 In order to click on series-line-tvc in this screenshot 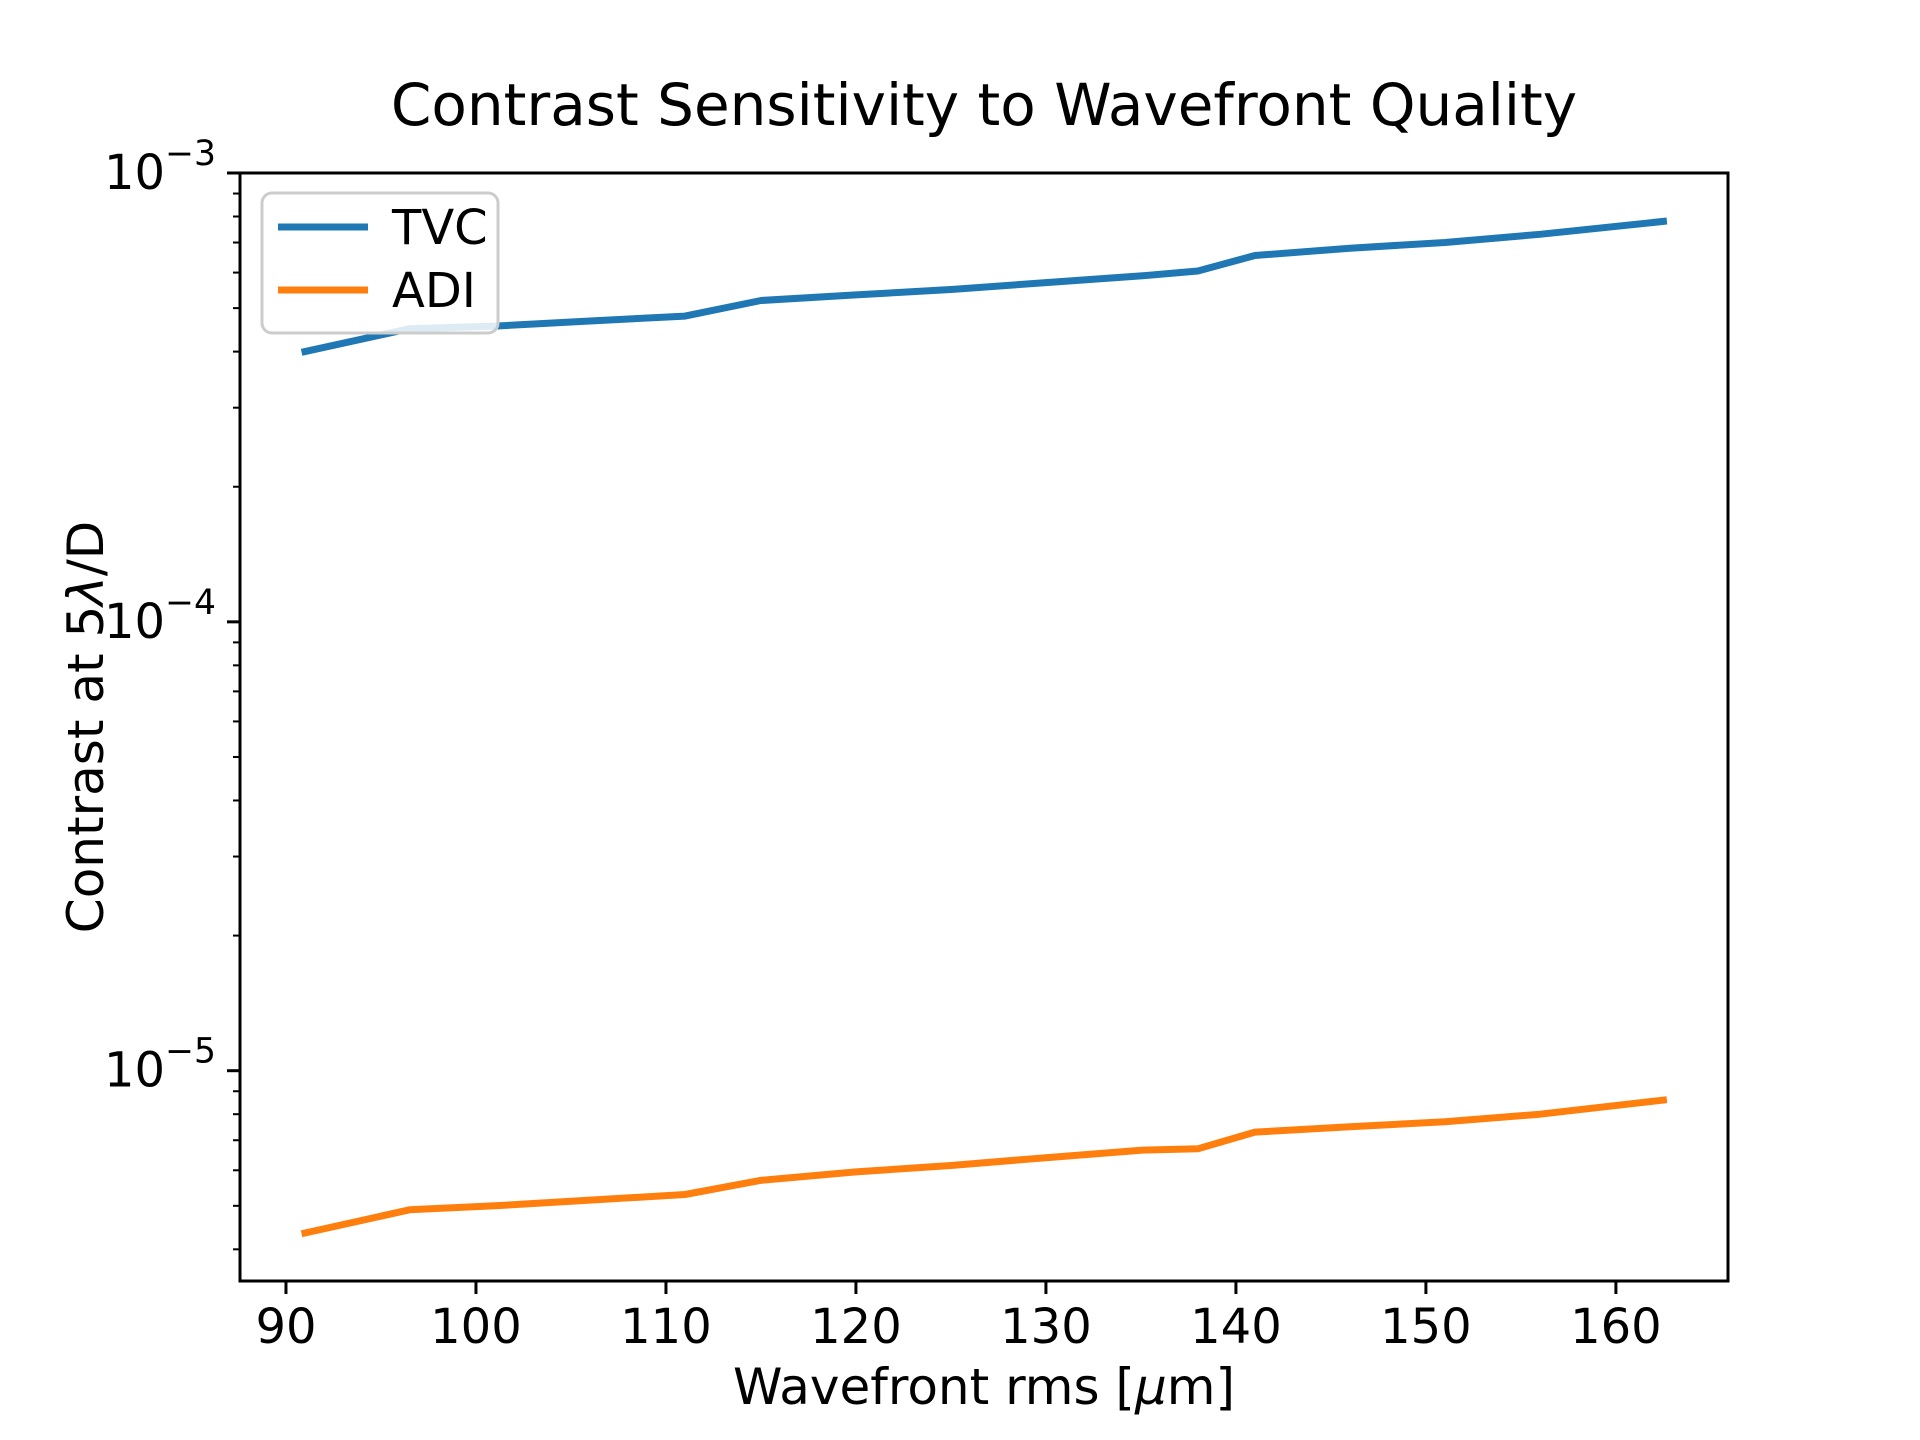, I will do `click(984, 286)`.